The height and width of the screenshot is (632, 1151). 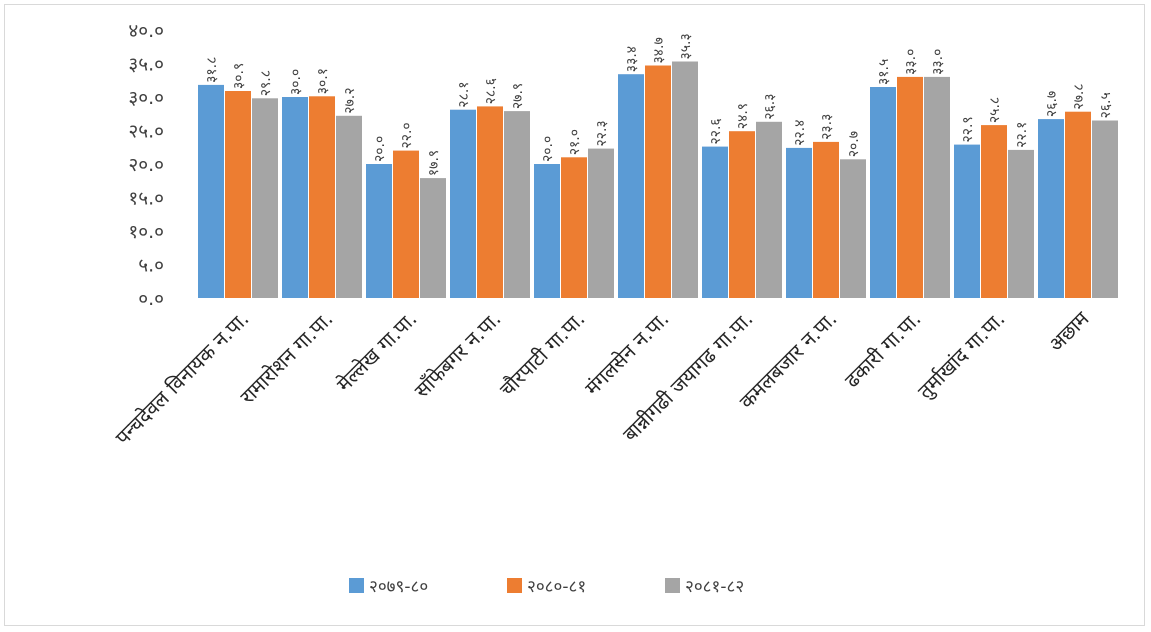 What do you see at coordinates (458, 355) in the screenshot?
I see `category-label: साँफेबगर न.पा.` at bounding box center [458, 355].